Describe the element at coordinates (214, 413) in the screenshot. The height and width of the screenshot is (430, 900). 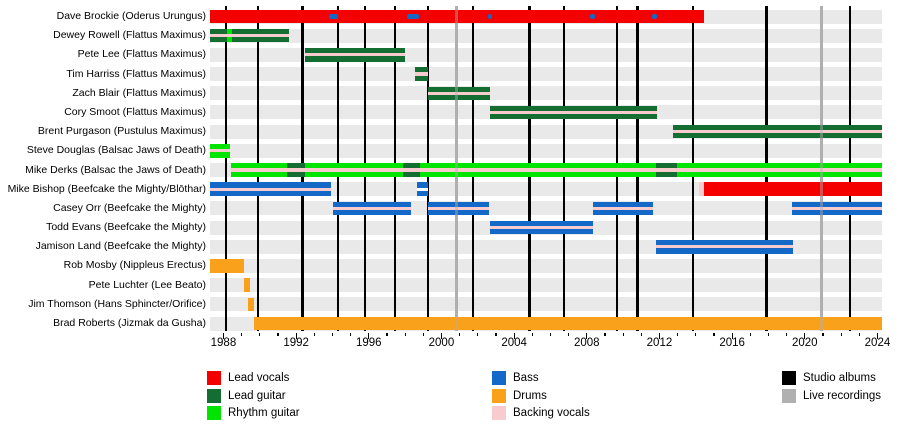
I see `legend-swatch-rhythm_guitar` at that location.